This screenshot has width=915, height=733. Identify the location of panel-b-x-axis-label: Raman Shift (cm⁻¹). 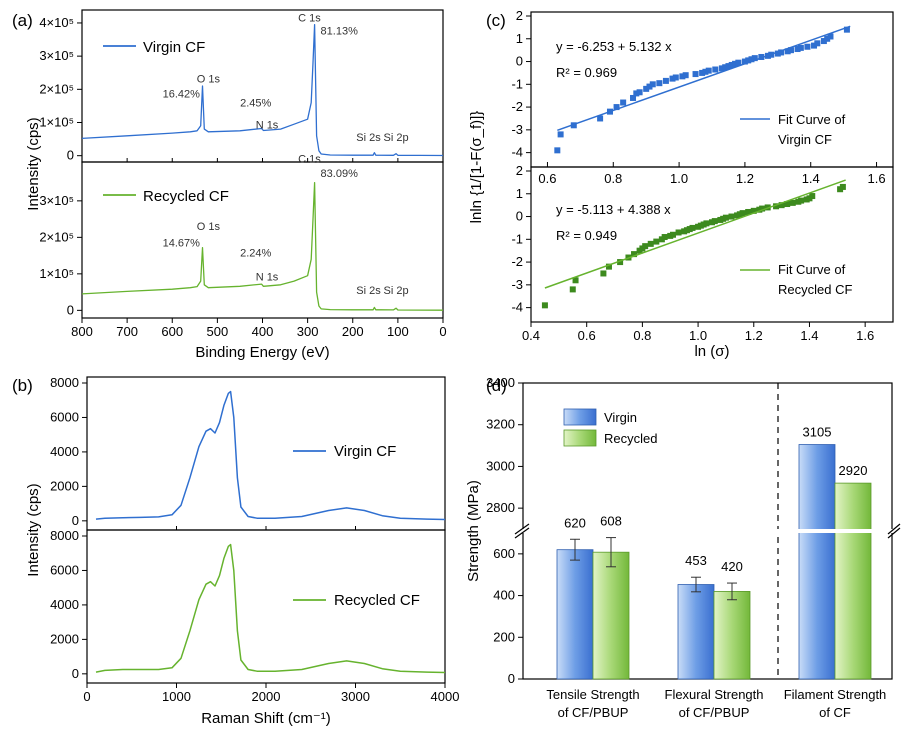
(266, 718).